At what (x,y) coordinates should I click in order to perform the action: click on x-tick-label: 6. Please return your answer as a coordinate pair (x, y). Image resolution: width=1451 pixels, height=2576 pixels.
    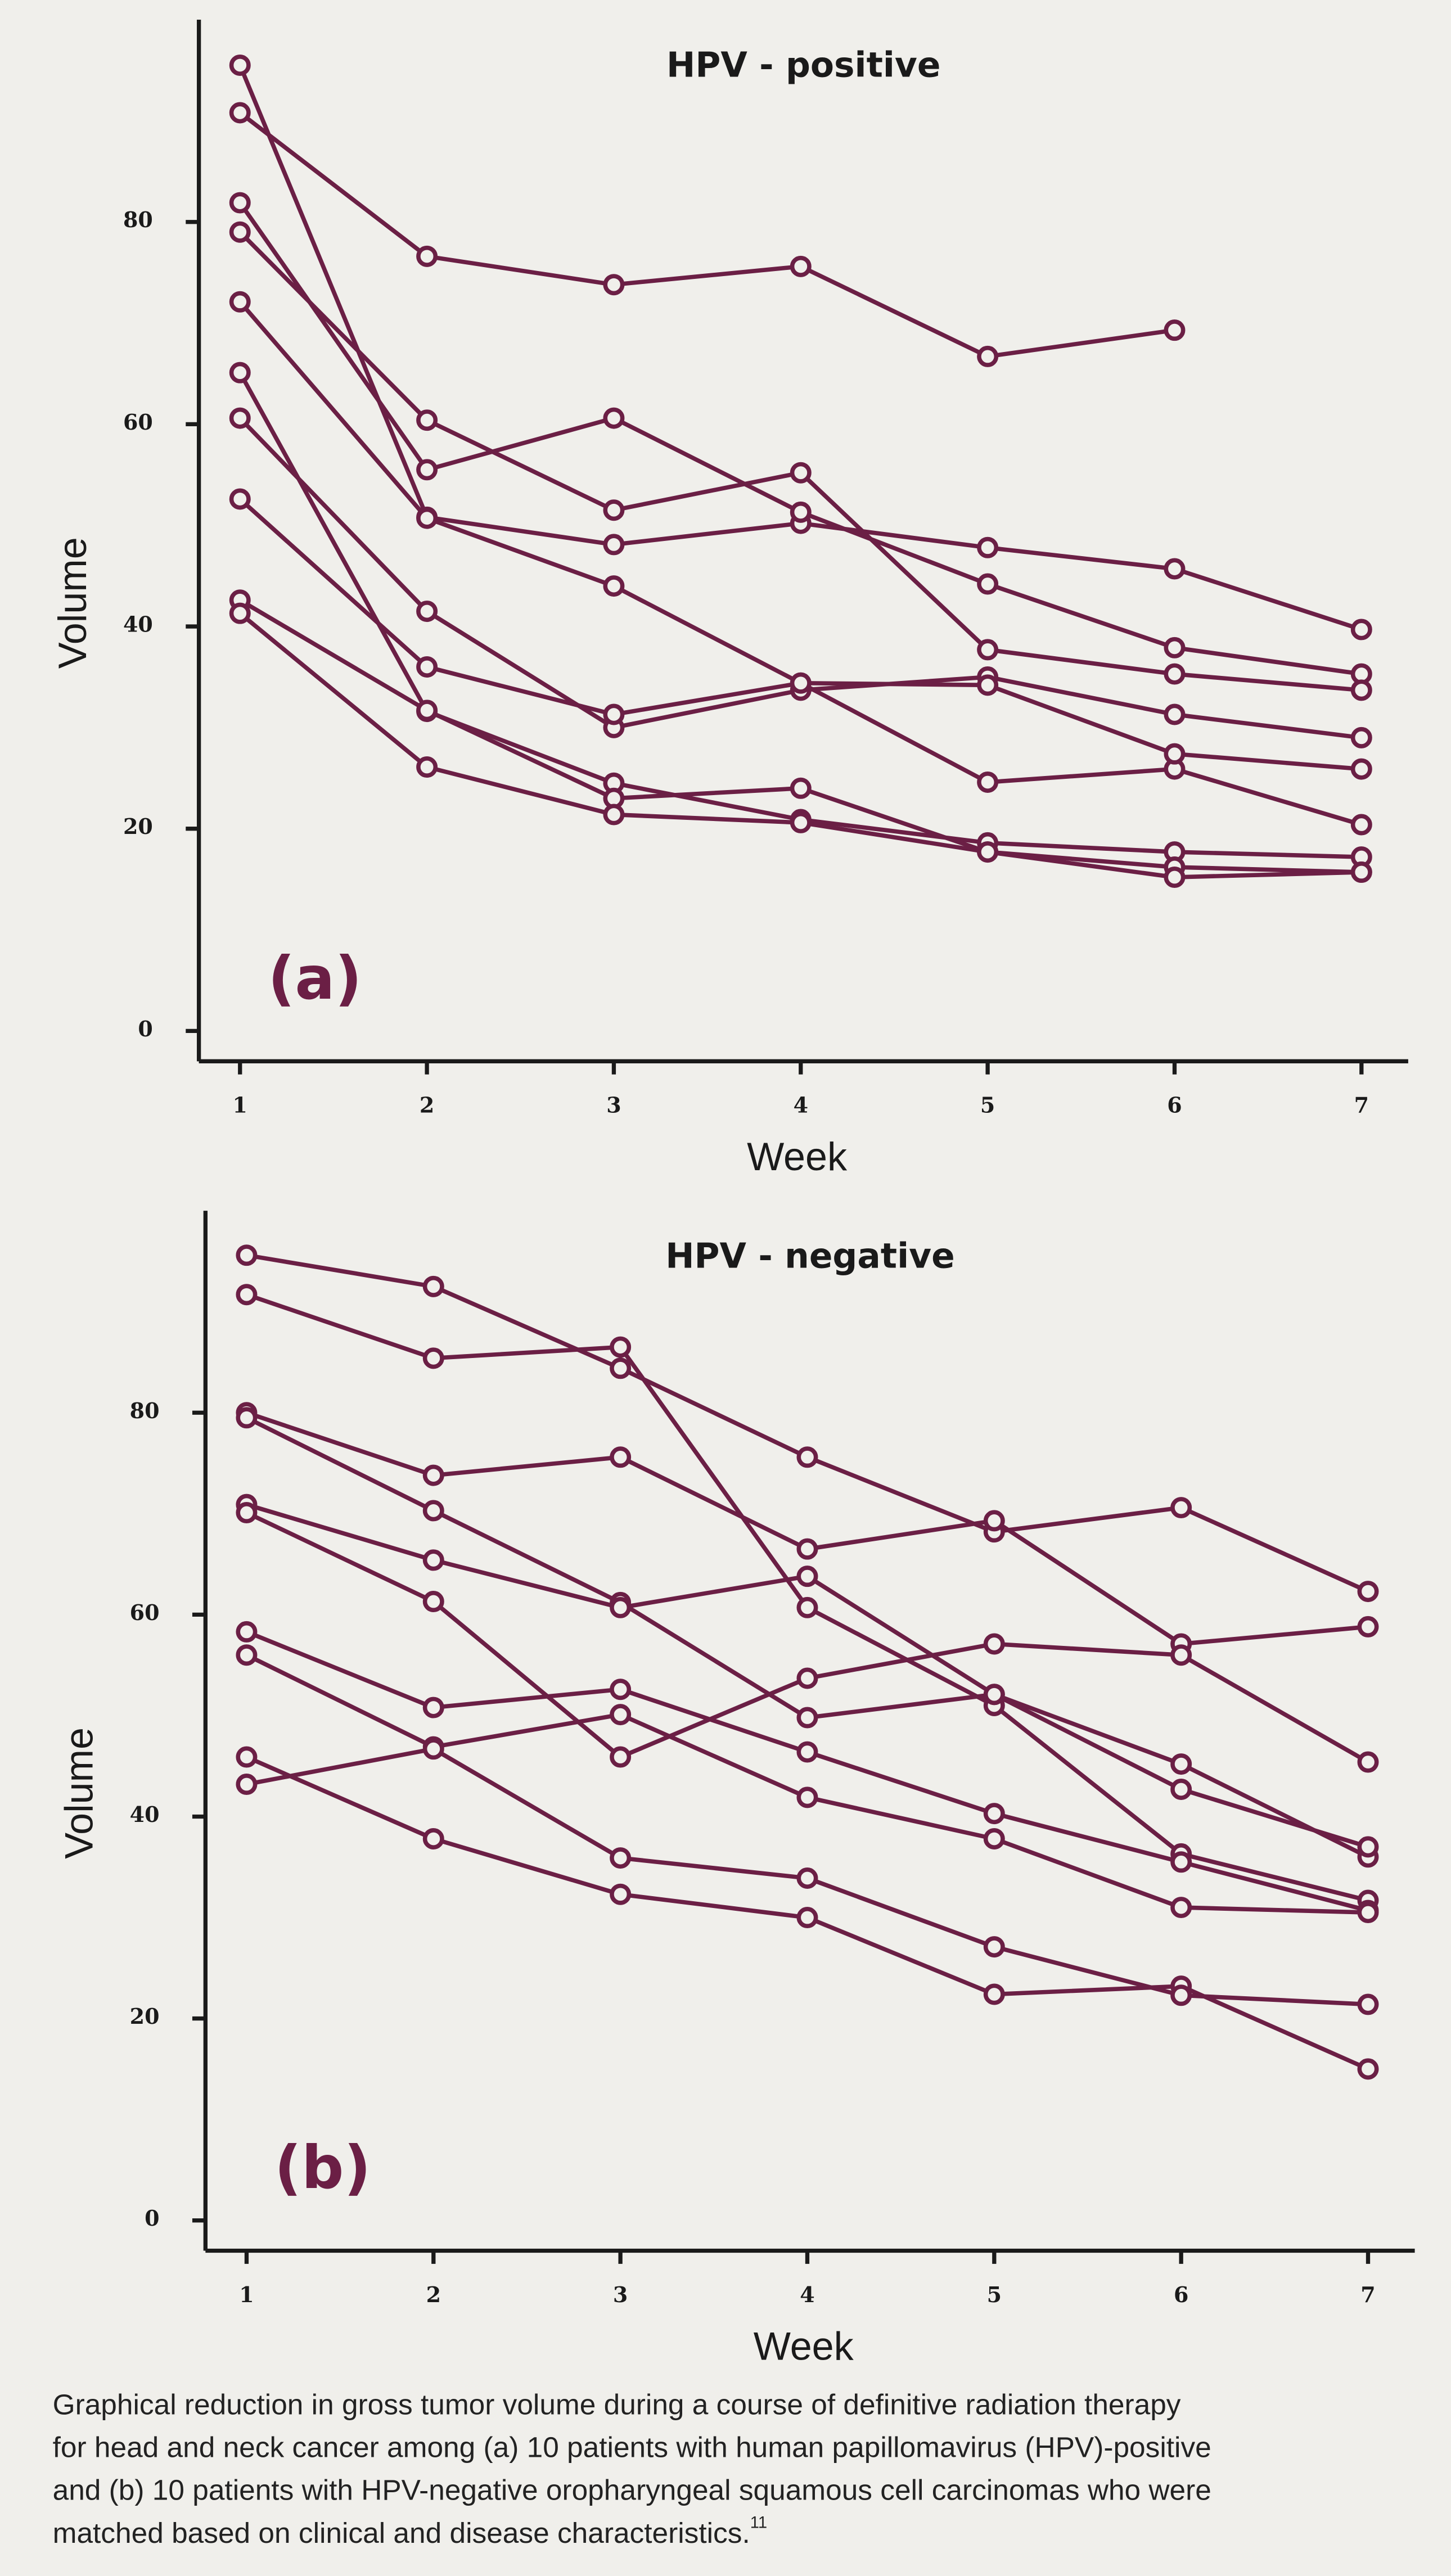
    Looking at the image, I should click on (1181, 2294).